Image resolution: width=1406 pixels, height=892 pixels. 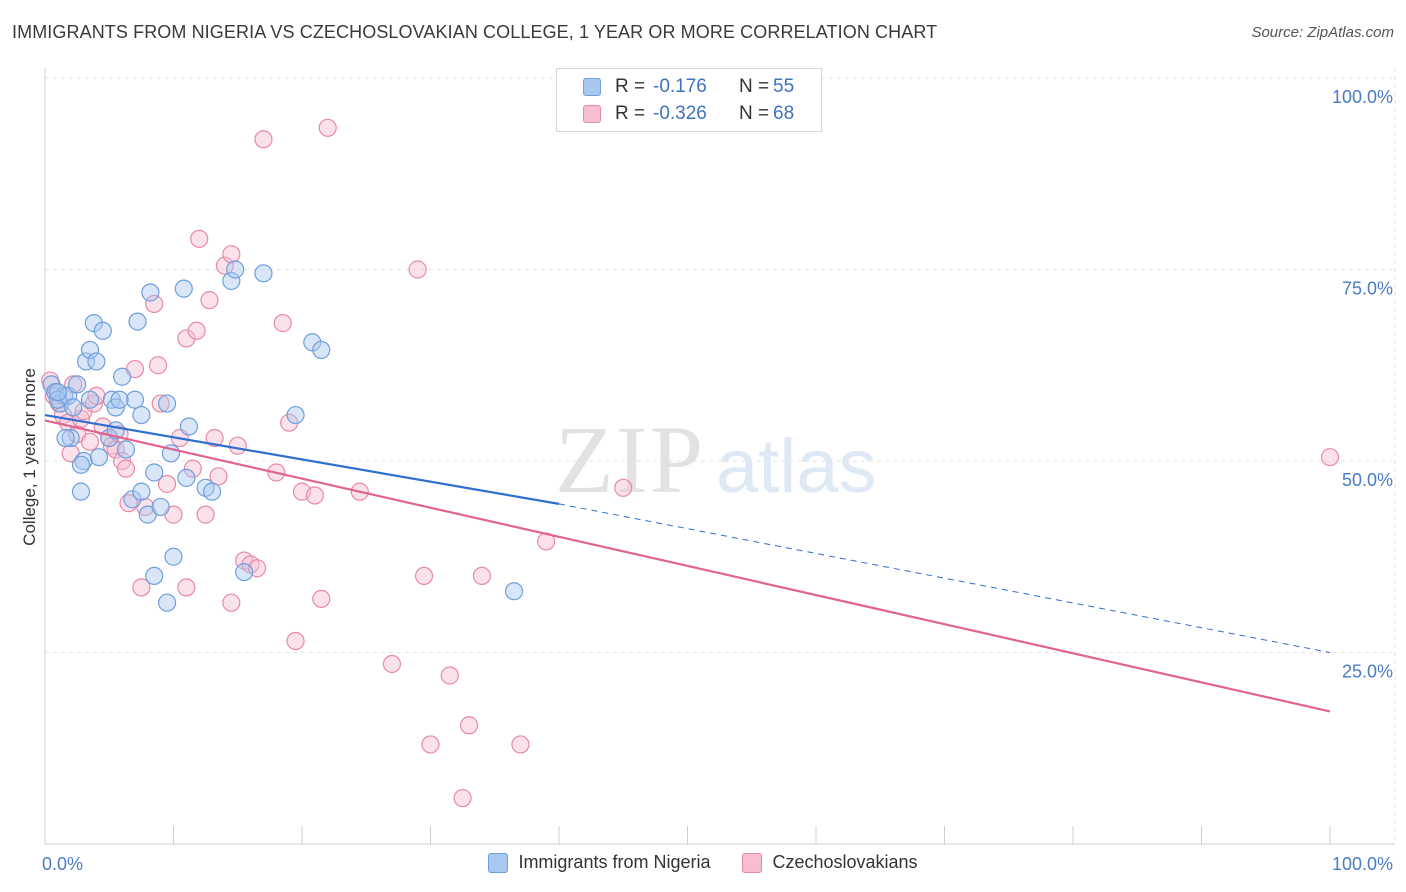 I want to click on legend-row-nigeria: R = -0.176 N = 55, so click(x=688, y=87).